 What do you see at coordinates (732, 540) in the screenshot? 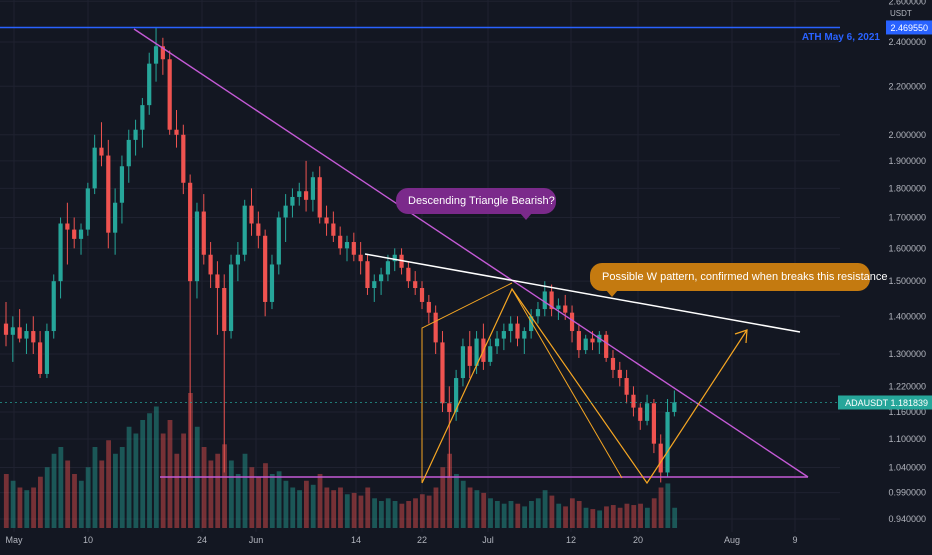
I see `time-tick-label: Aug` at bounding box center [732, 540].